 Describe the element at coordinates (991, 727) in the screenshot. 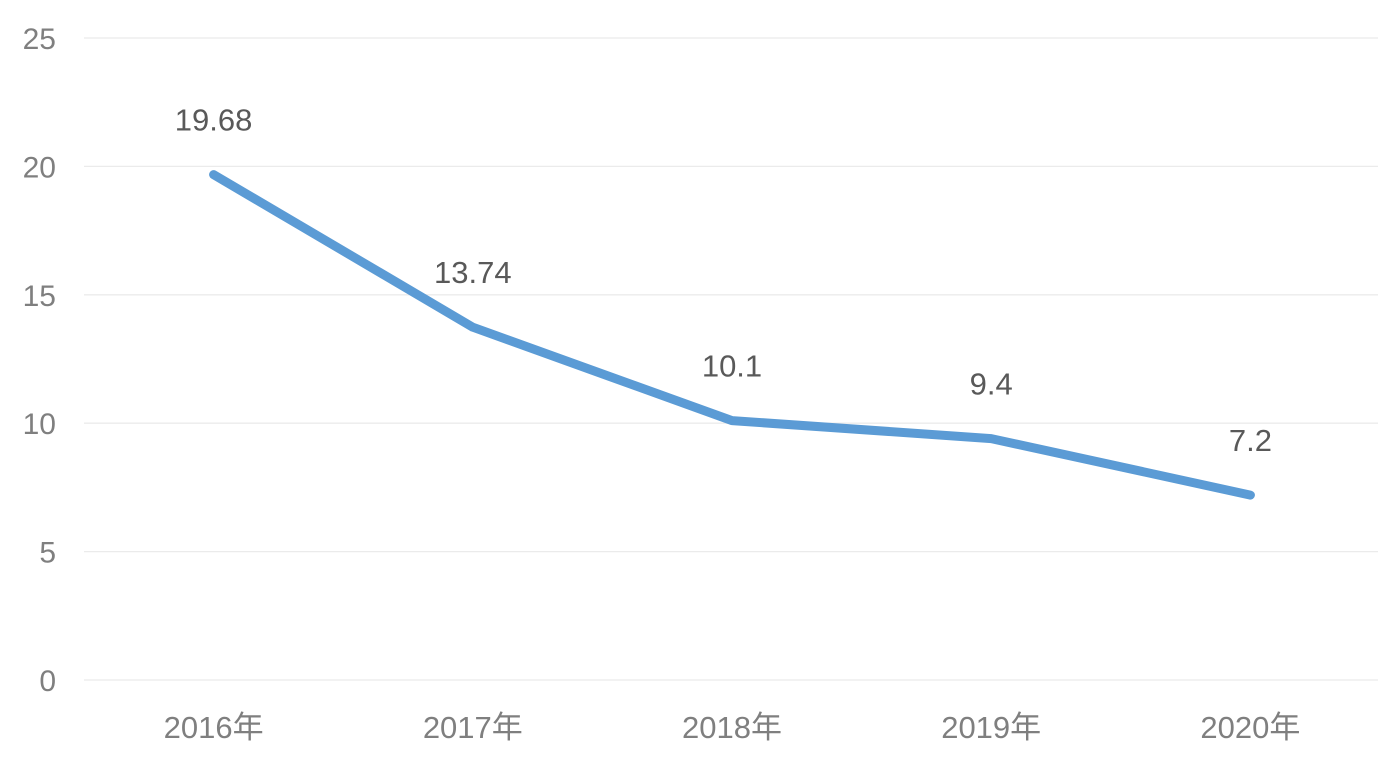

I see `x-tick-label: 2019年` at that location.